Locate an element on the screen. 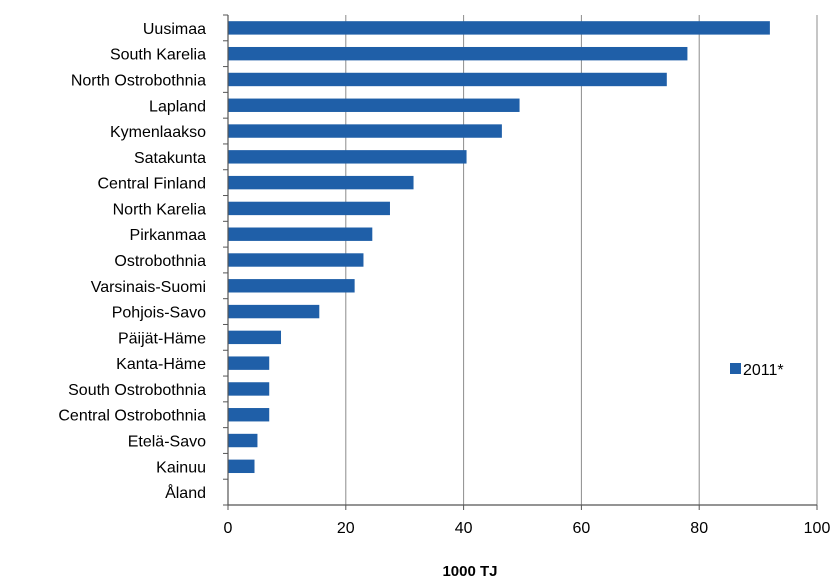 The width and height of the screenshot is (833, 583). category-label: South Karelia is located at coordinates (158, 55).